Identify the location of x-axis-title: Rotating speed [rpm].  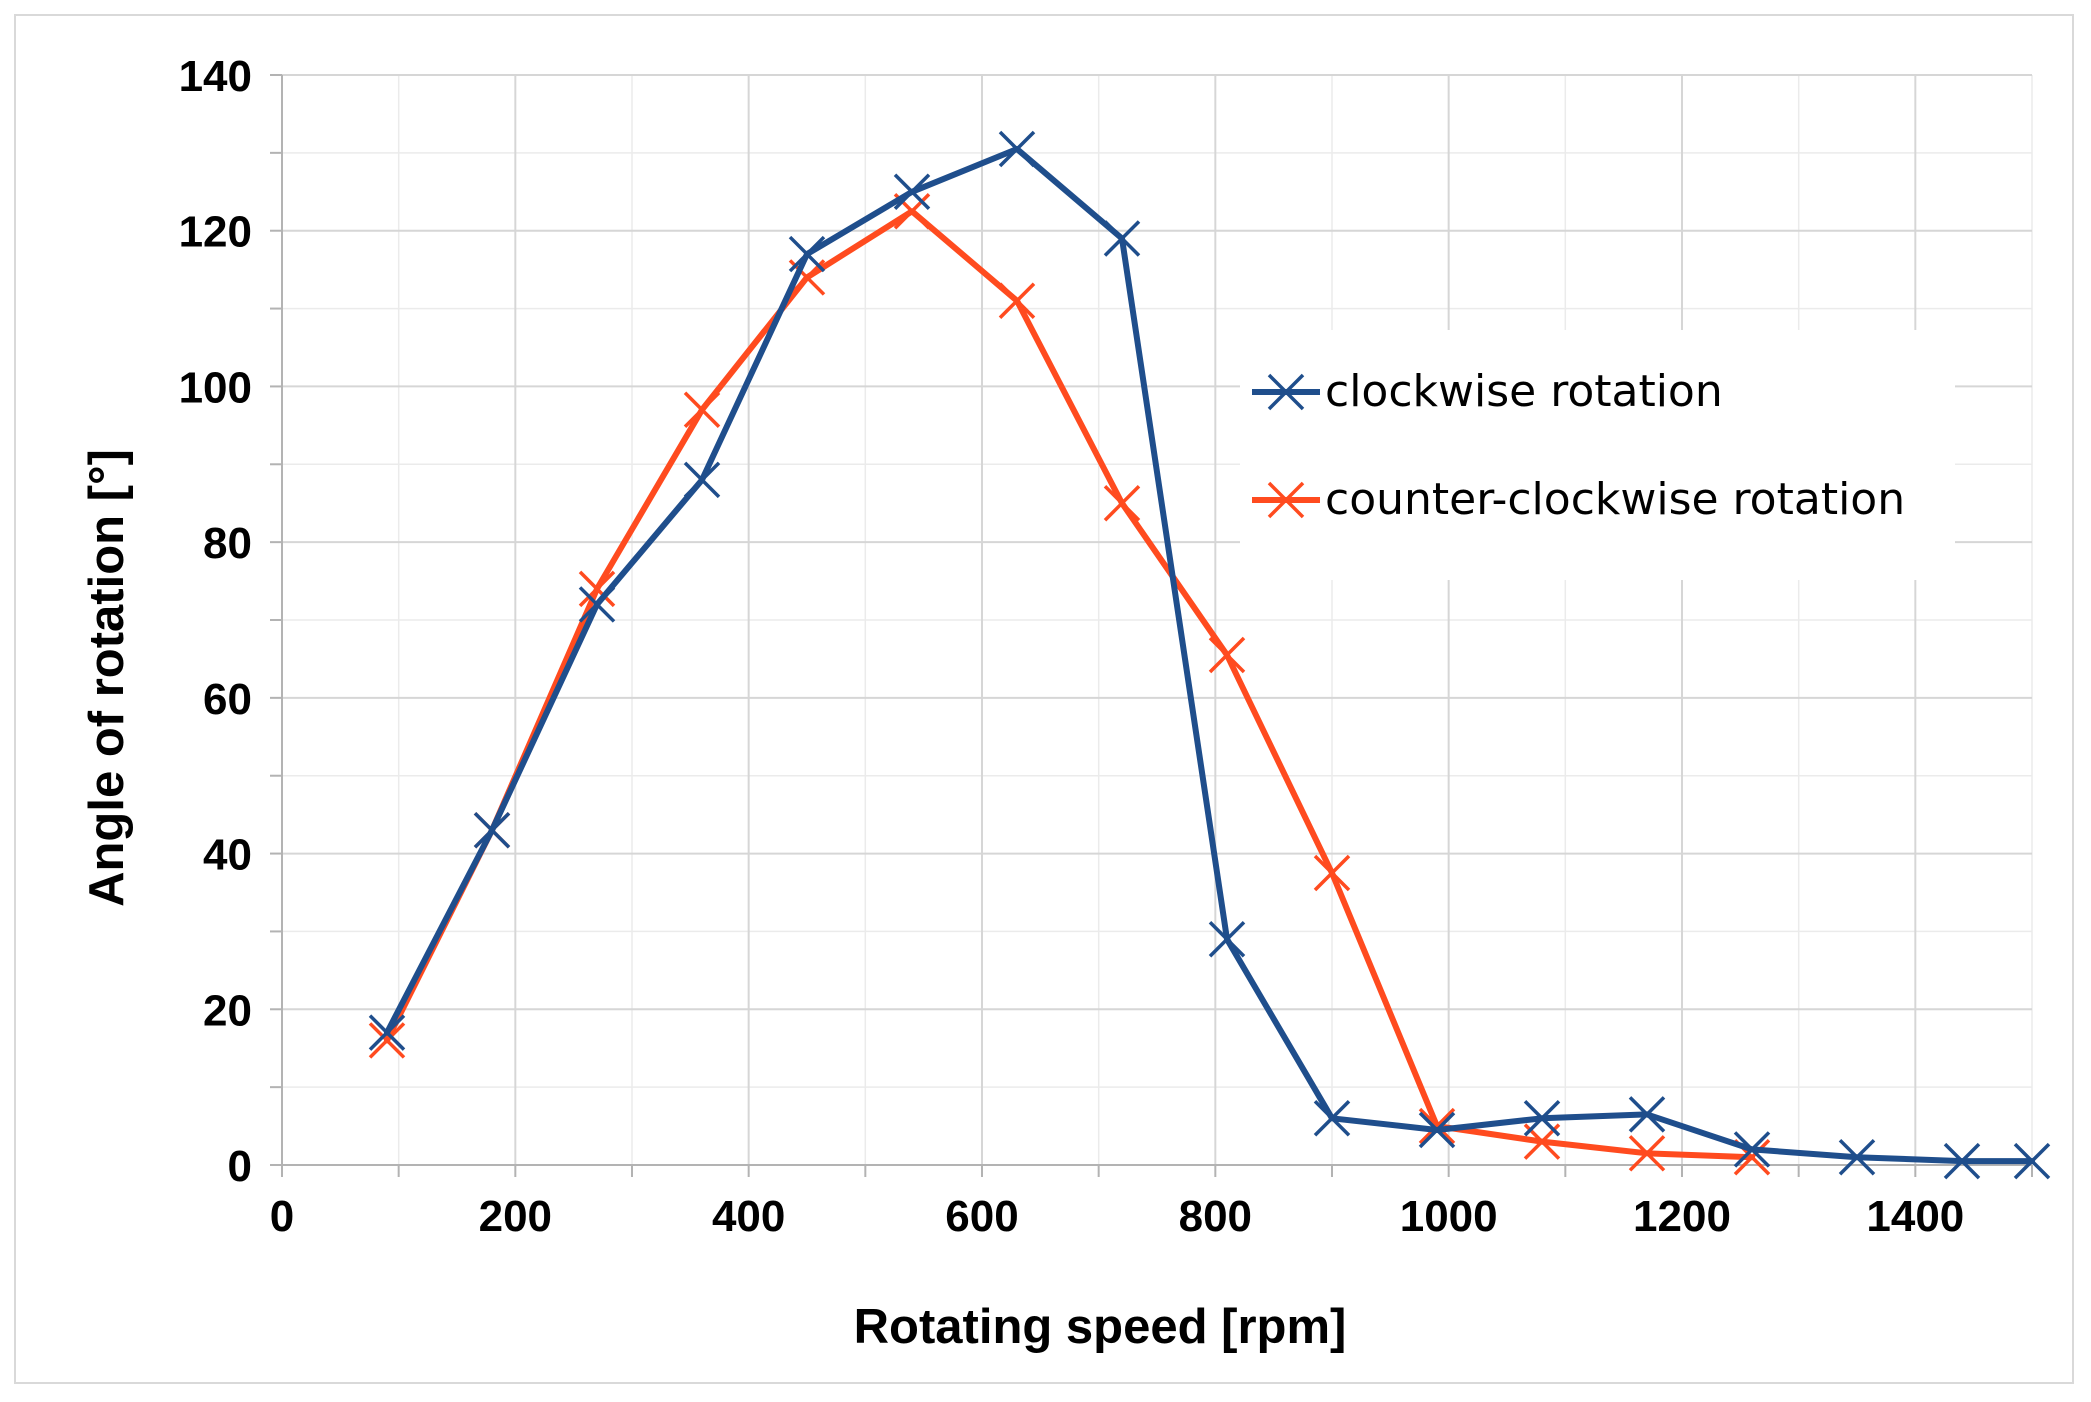
(1100, 1327).